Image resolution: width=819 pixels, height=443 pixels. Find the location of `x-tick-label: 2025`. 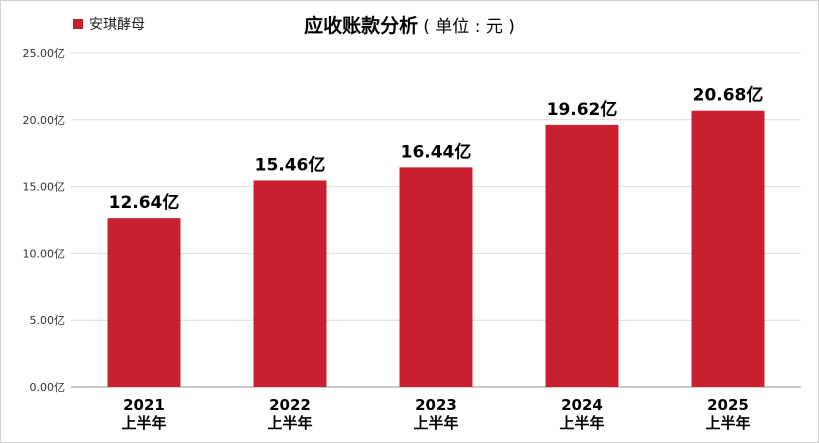

x-tick-label: 2025 is located at coordinates (728, 405).